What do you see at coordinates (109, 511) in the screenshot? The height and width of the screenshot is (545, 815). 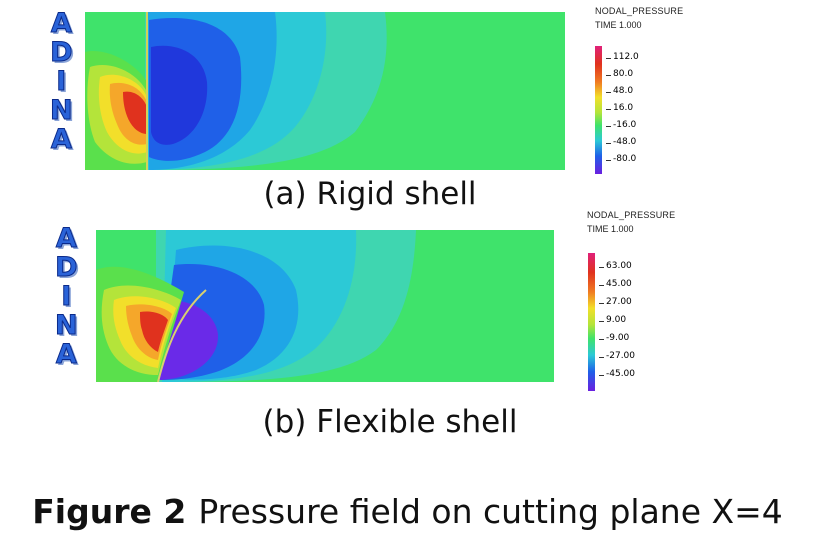 I see `figure-label: Figure 2` at bounding box center [109, 511].